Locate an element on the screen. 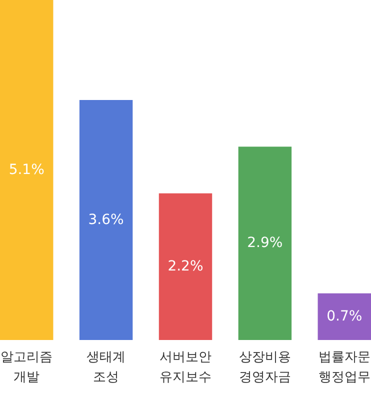  data-label: 0.7% is located at coordinates (344, 316).